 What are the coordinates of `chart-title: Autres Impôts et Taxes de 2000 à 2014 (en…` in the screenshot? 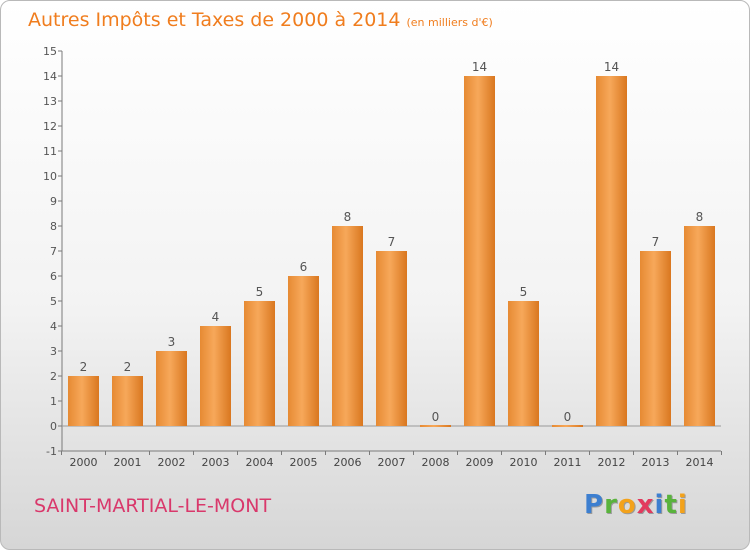 It's located at (260, 20).